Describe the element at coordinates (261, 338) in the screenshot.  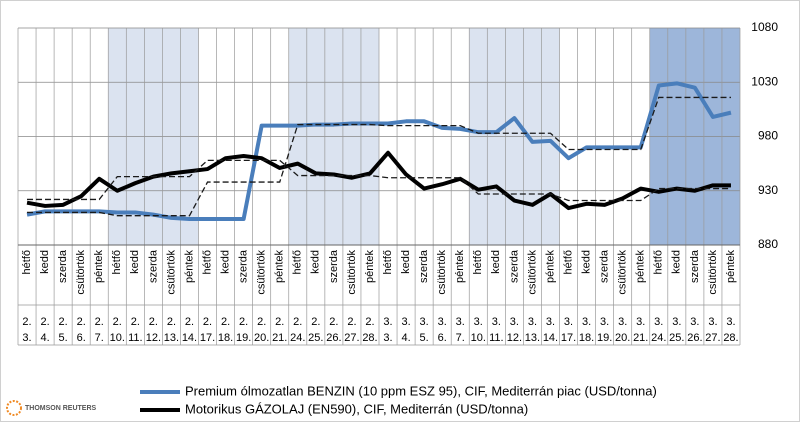
I see `date-label: 20.` at that location.